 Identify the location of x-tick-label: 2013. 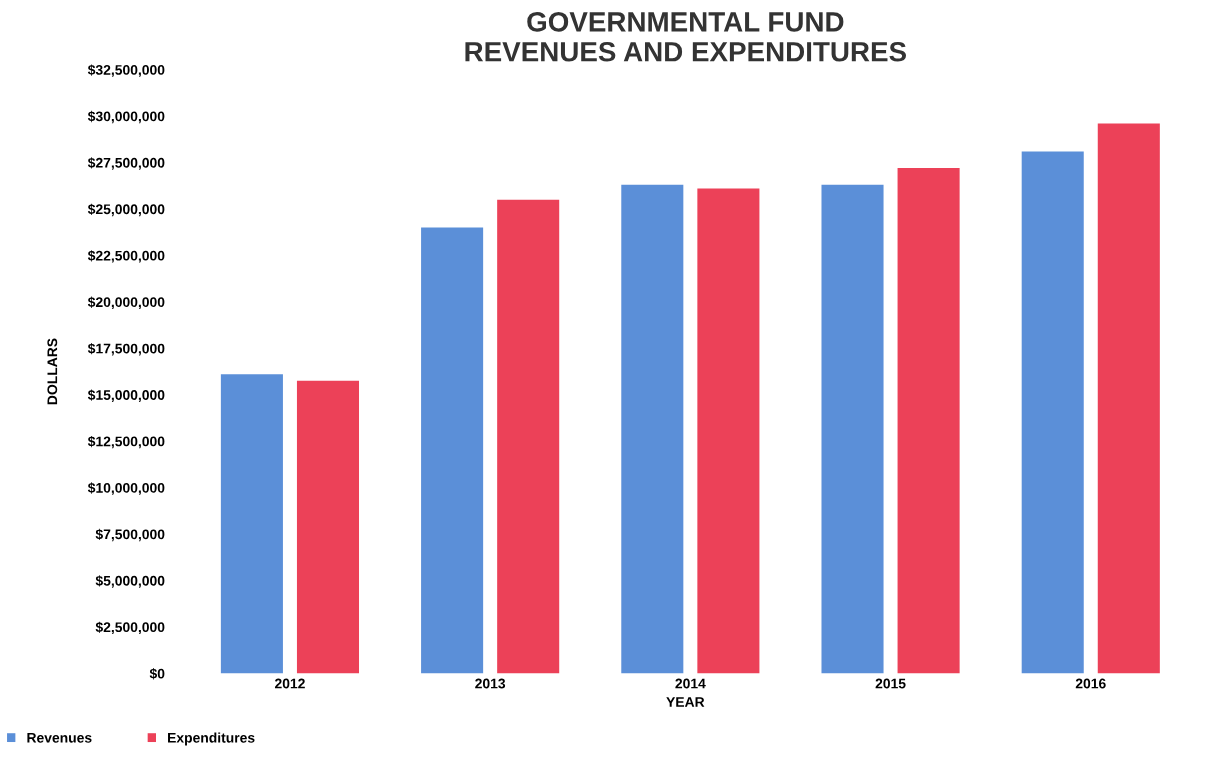
(490, 683).